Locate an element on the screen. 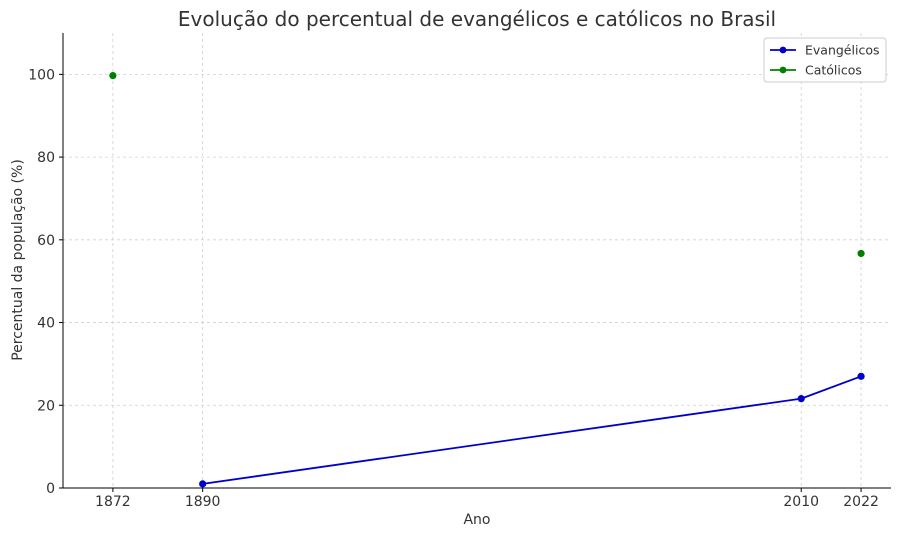  x-tick-label: 1872 is located at coordinates (113, 502).